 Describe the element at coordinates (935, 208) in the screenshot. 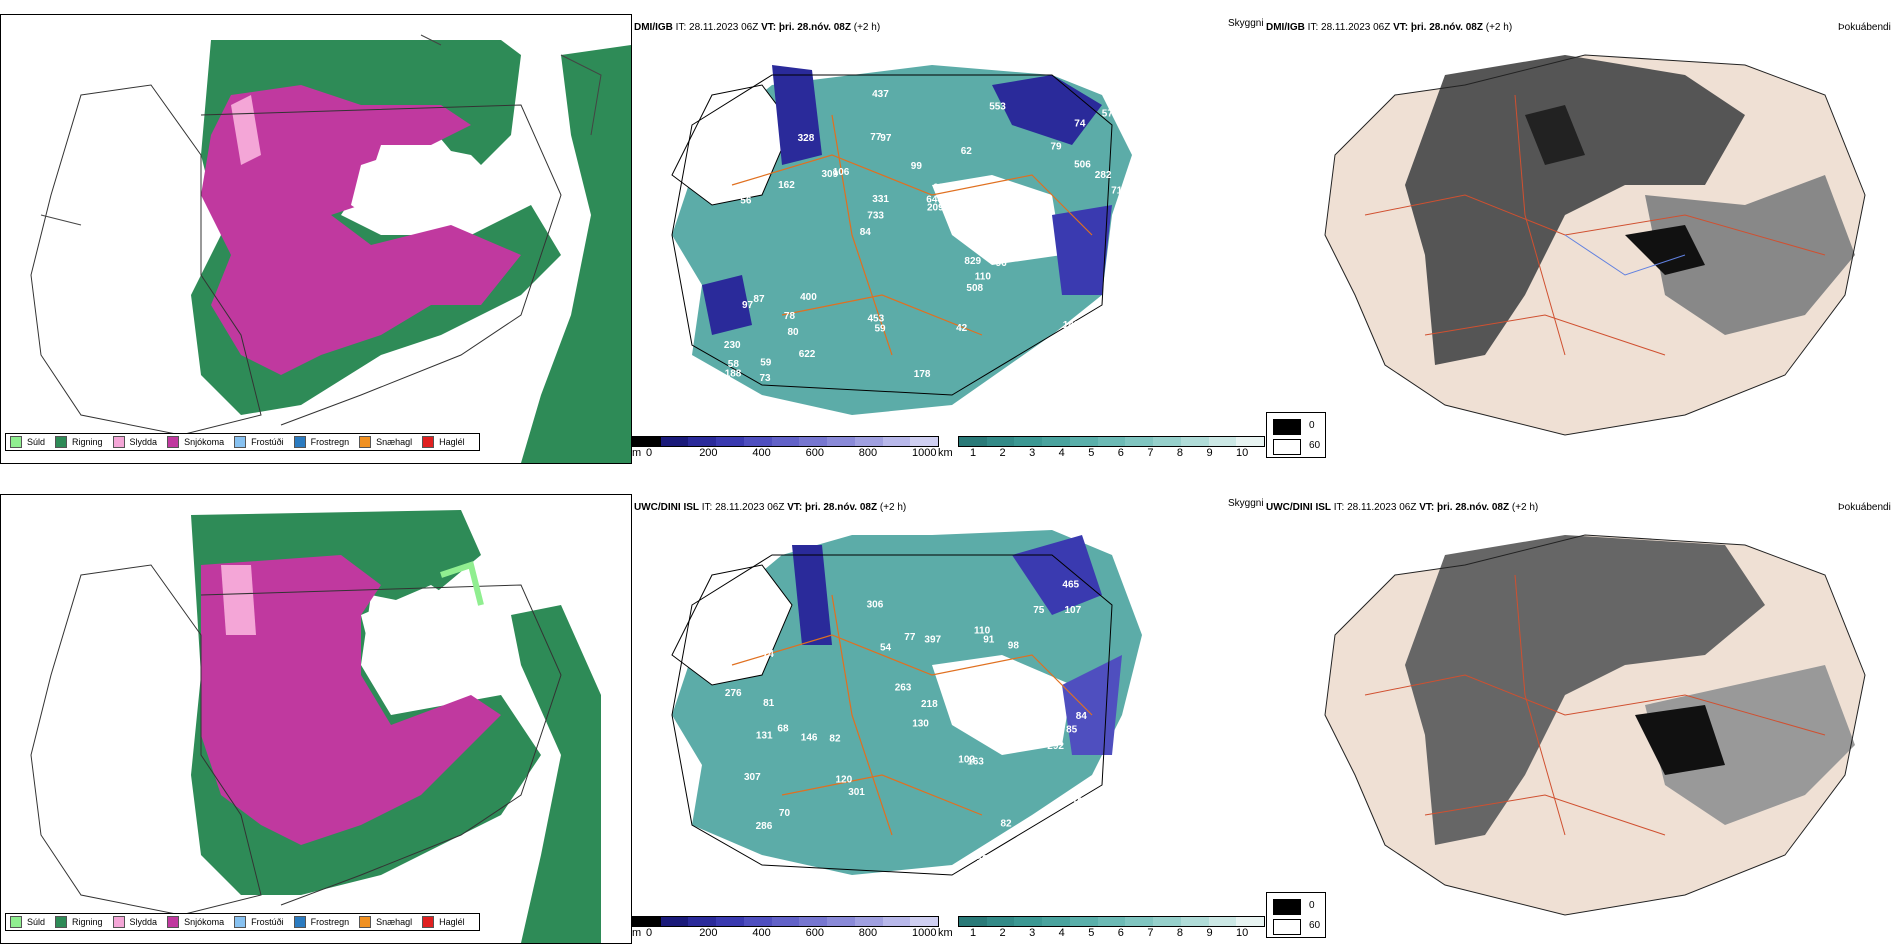

I see `visibility-value: 209` at that location.